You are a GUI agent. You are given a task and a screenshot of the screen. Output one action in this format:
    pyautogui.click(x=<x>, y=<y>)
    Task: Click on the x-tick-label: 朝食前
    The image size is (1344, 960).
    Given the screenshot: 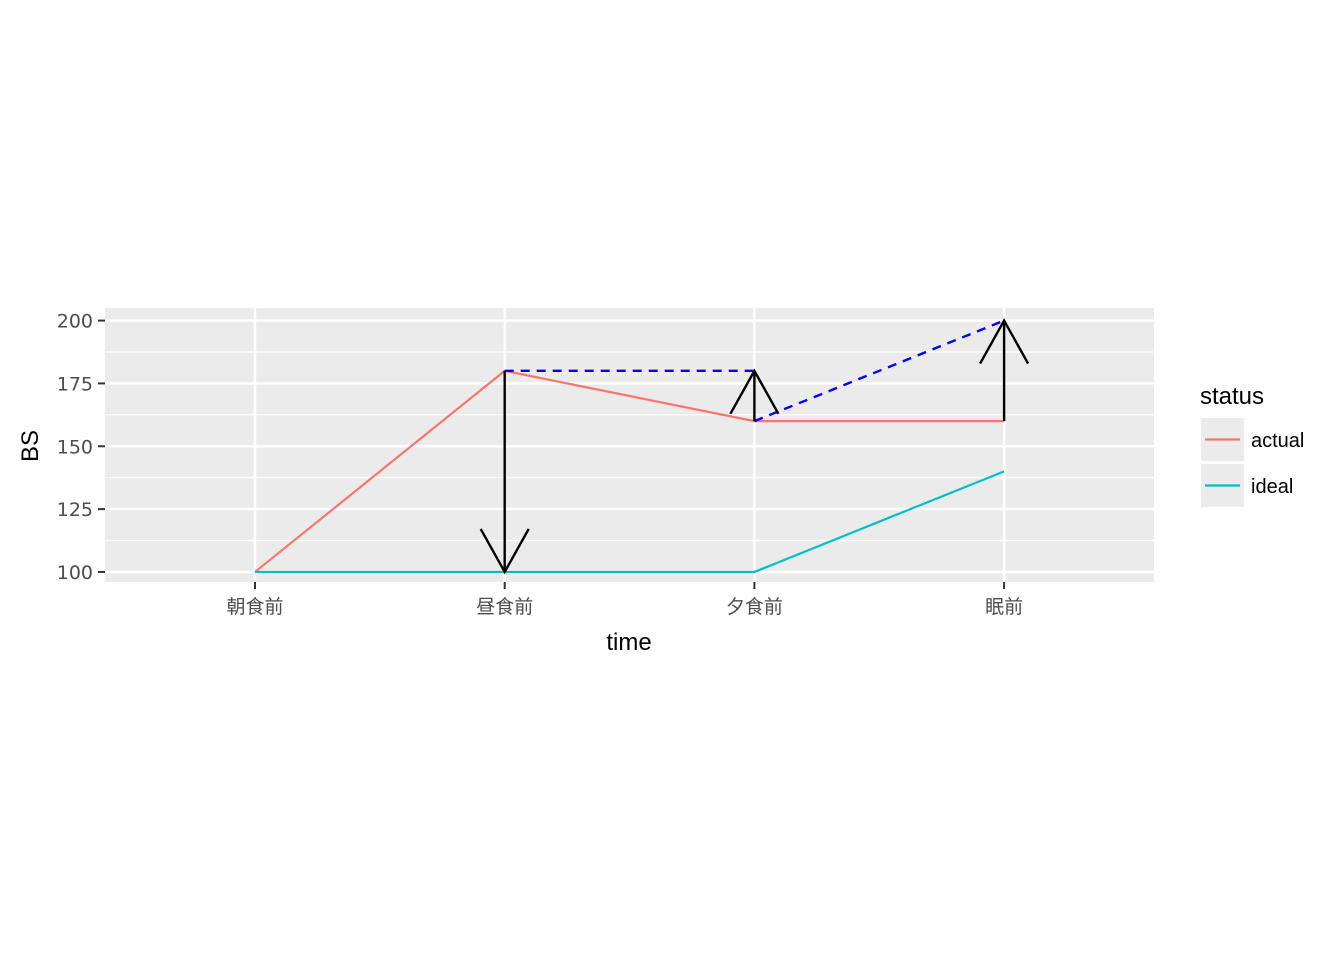 What is the action you would take?
    pyautogui.click(x=254, y=607)
    